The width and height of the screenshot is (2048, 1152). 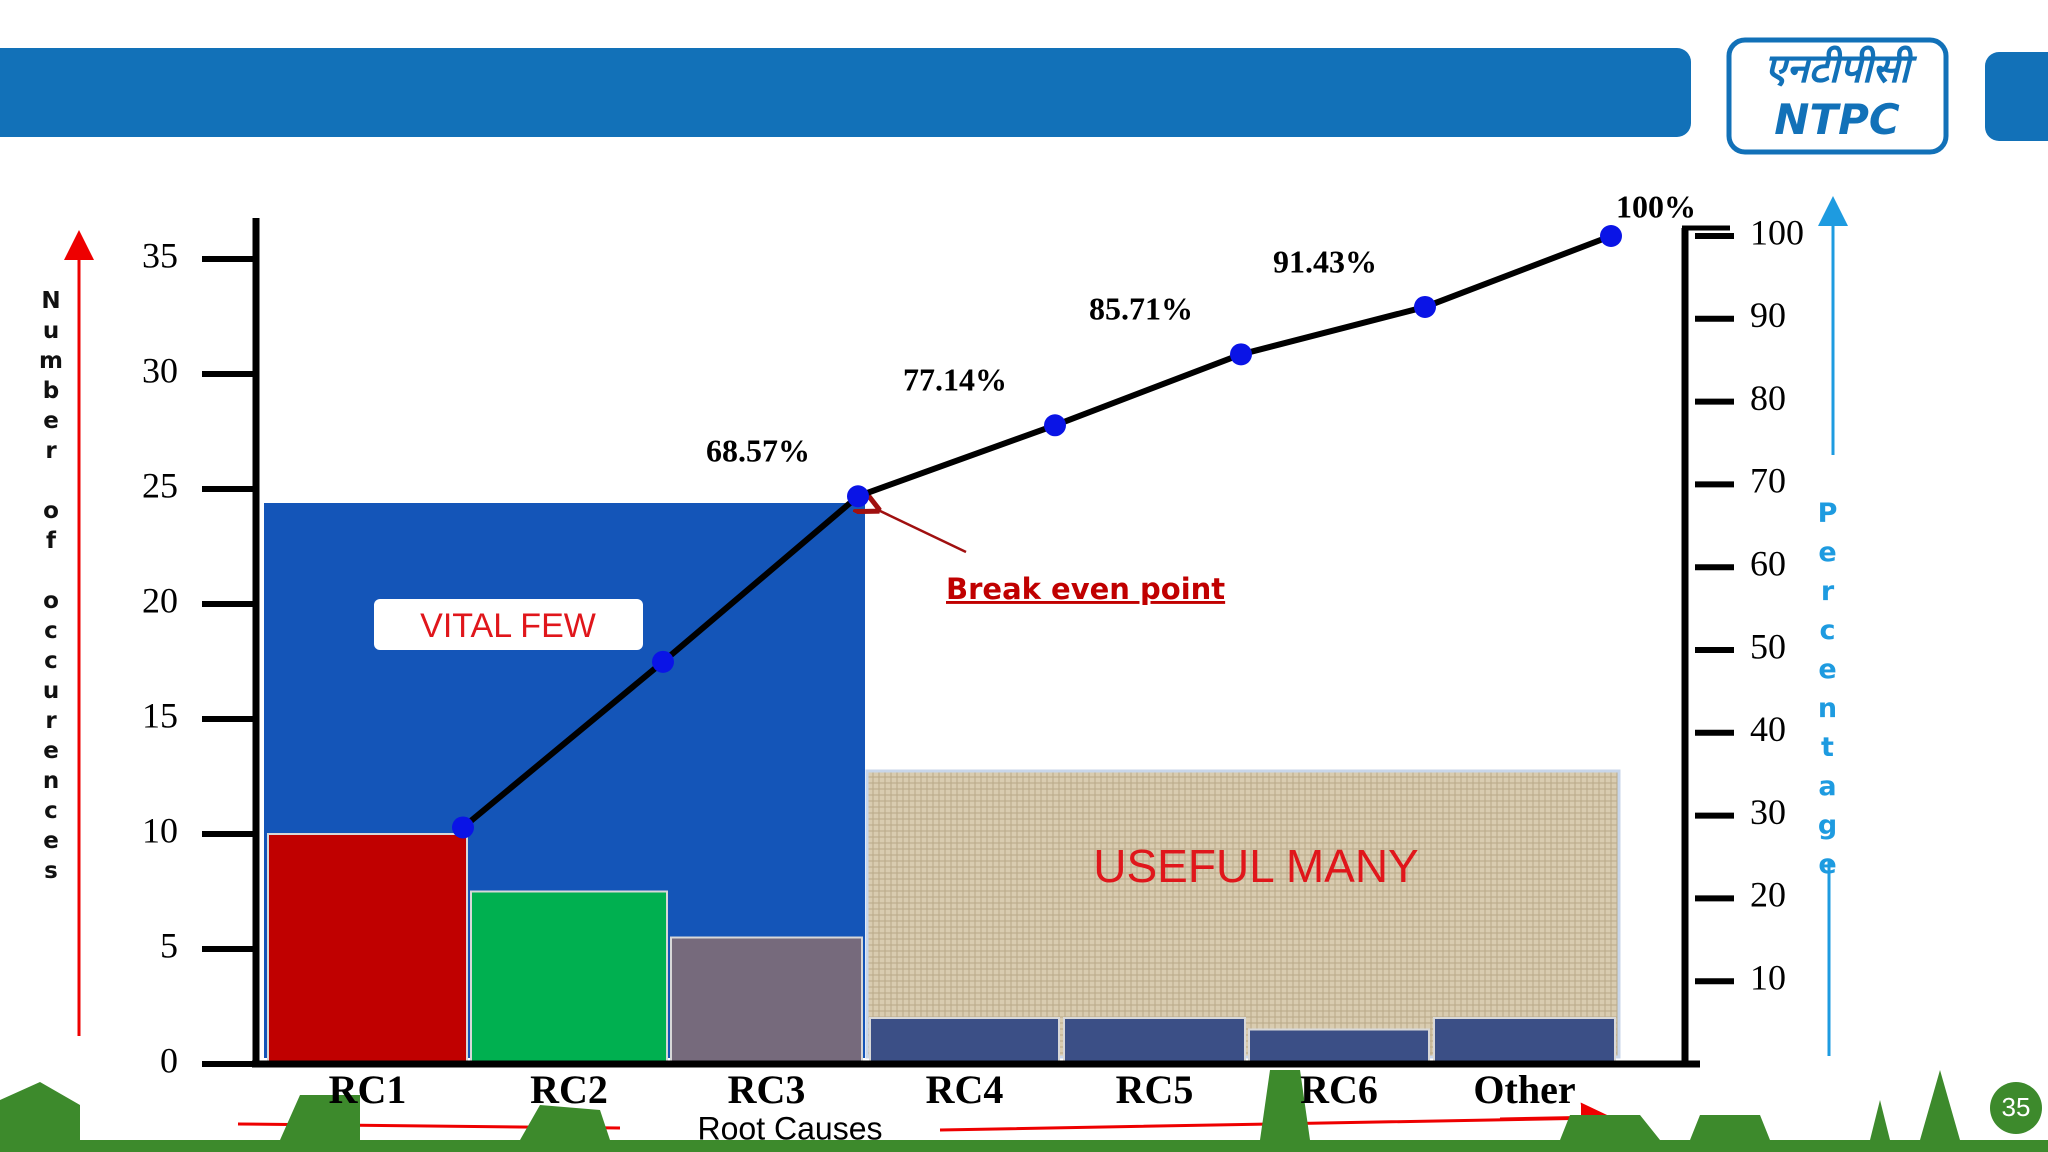 What do you see at coordinates (368, 1089) in the screenshot?
I see `x-tick-label: RC1` at bounding box center [368, 1089].